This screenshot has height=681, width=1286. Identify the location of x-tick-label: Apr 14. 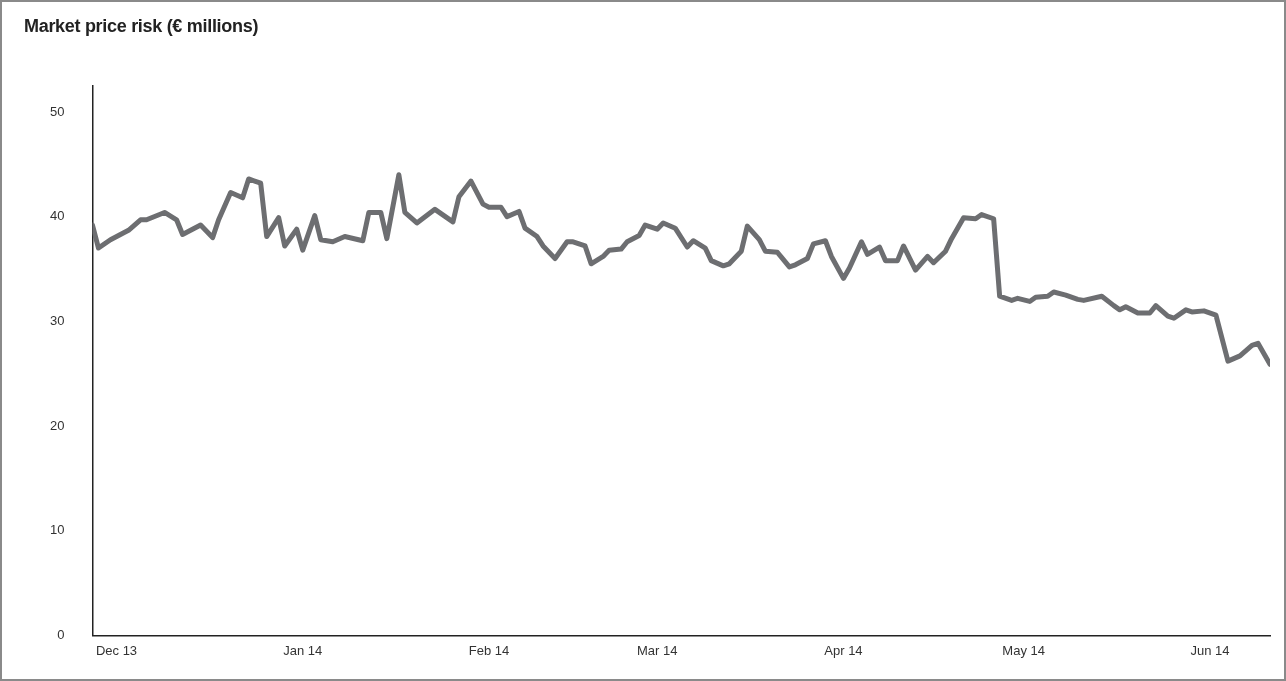
(843, 650).